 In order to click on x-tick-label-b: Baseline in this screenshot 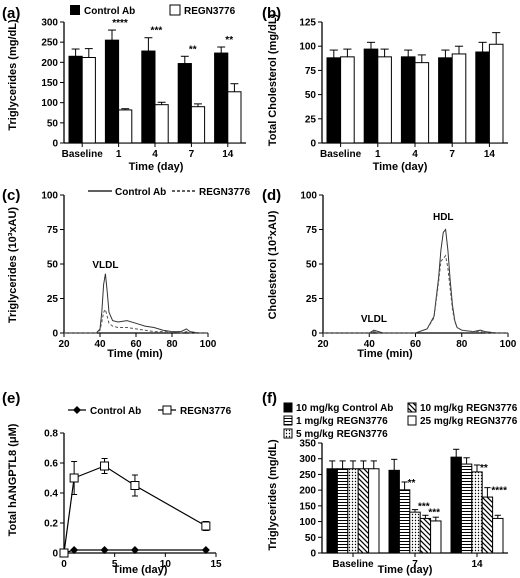, I will do `click(341, 154)`.